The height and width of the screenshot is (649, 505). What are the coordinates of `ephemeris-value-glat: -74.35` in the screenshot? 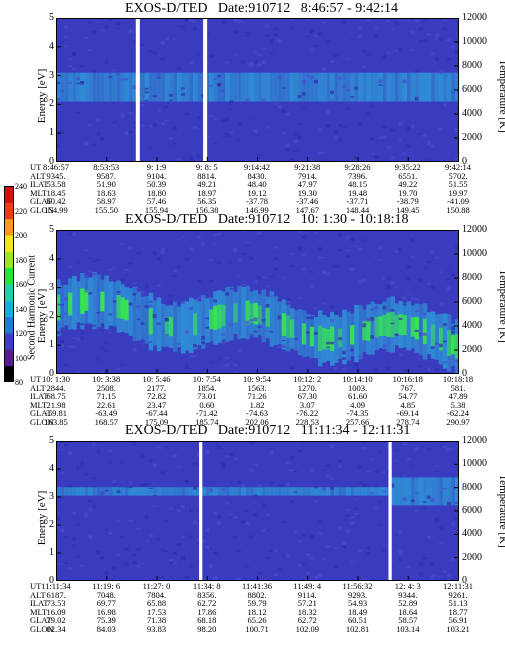 It's located at (357, 413).